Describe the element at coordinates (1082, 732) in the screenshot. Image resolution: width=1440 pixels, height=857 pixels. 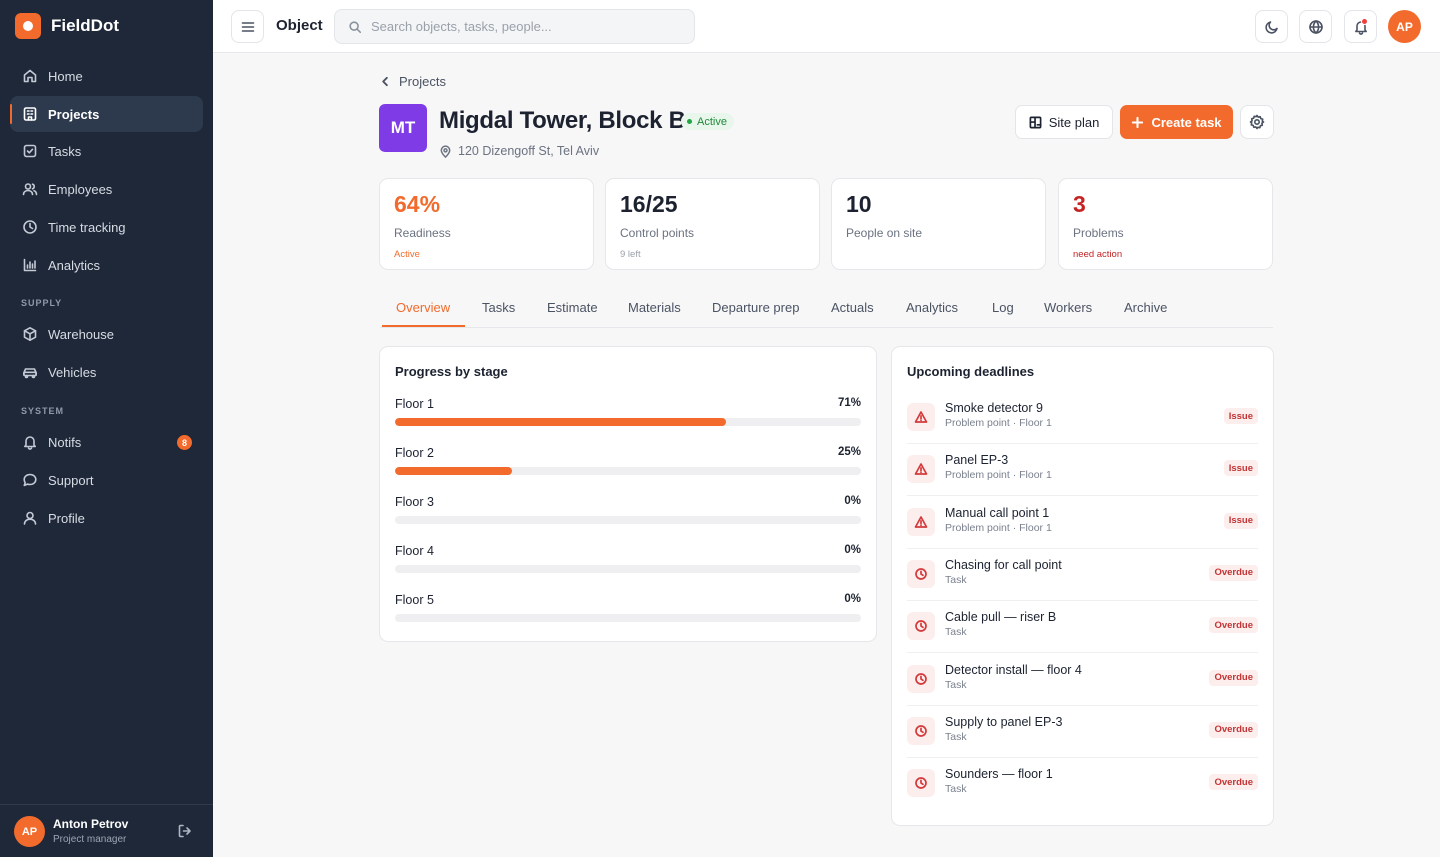
I see `deadline-item: Supply to panel EP-3 Task Overdue` at that location.